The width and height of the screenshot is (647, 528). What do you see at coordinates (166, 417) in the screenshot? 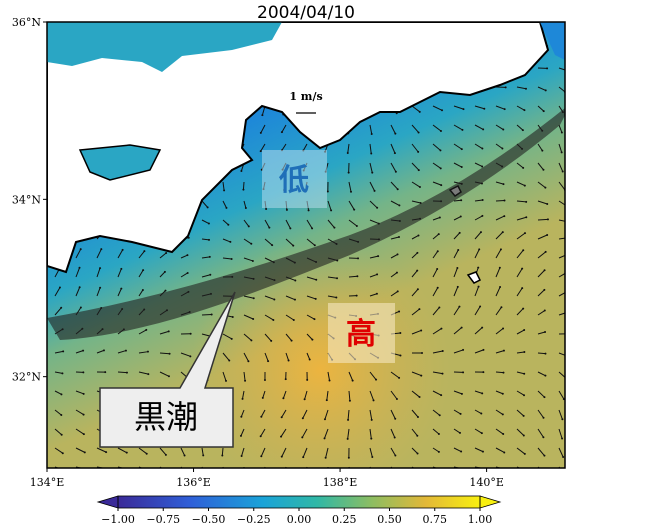
I see `kuroshio-label: 黒潮` at bounding box center [166, 417].